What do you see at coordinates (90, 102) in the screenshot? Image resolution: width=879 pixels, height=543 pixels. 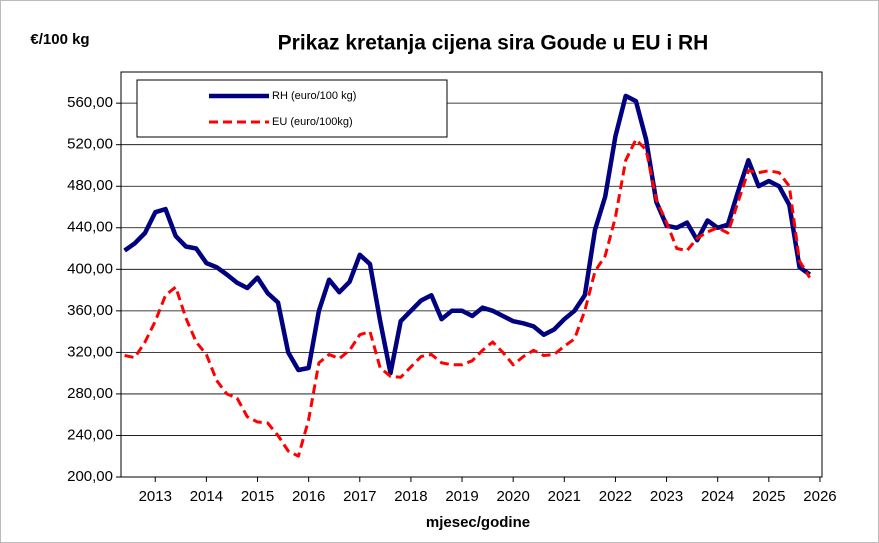 I see `y-tick-label: 560,00` at bounding box center [90, 102].